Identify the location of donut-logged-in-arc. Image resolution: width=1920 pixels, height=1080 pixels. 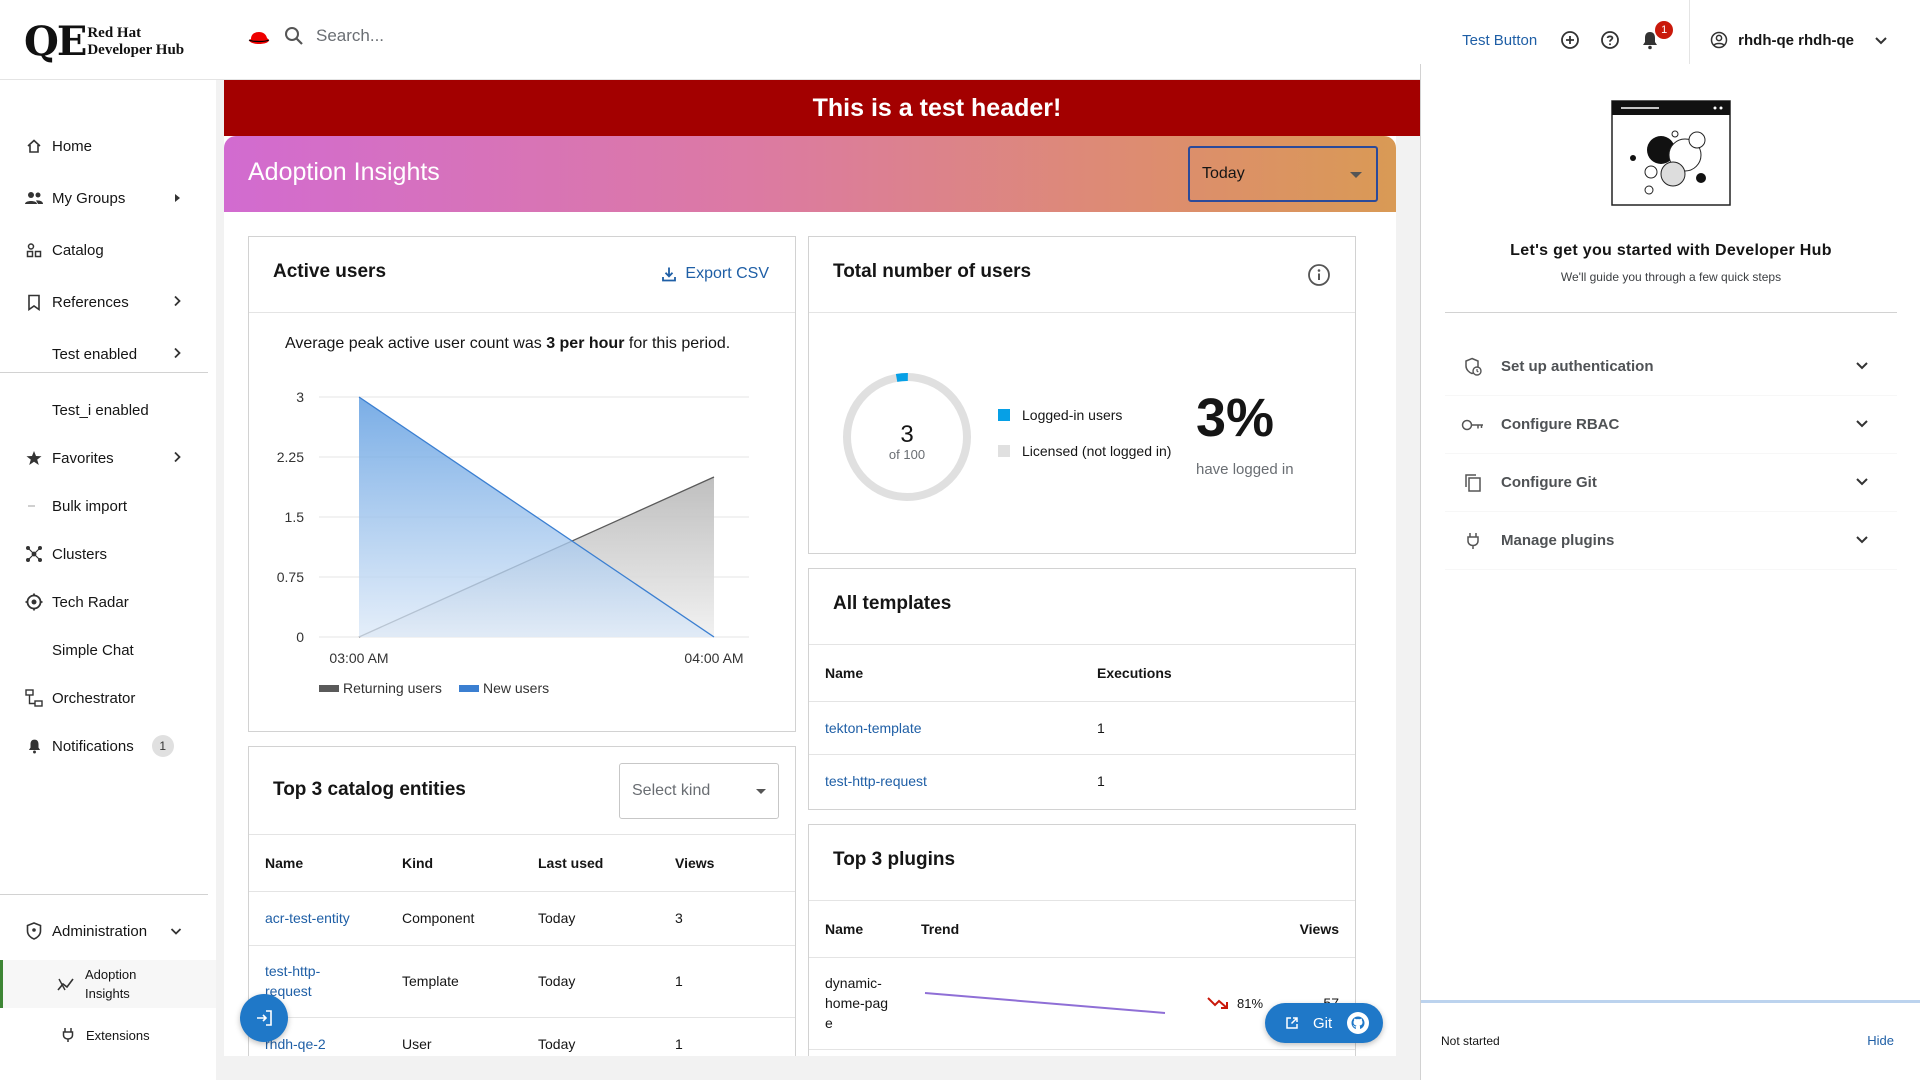
(907, 436).